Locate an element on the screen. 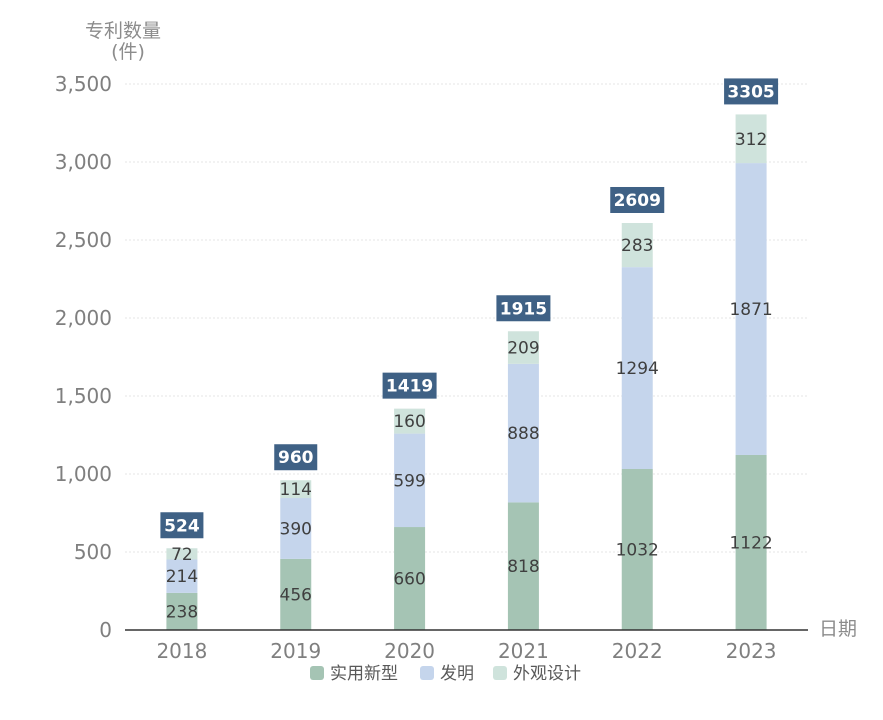 This screenshot has height=720, width=883. segment-value-label: 214 is located at coordinates (182, 577).